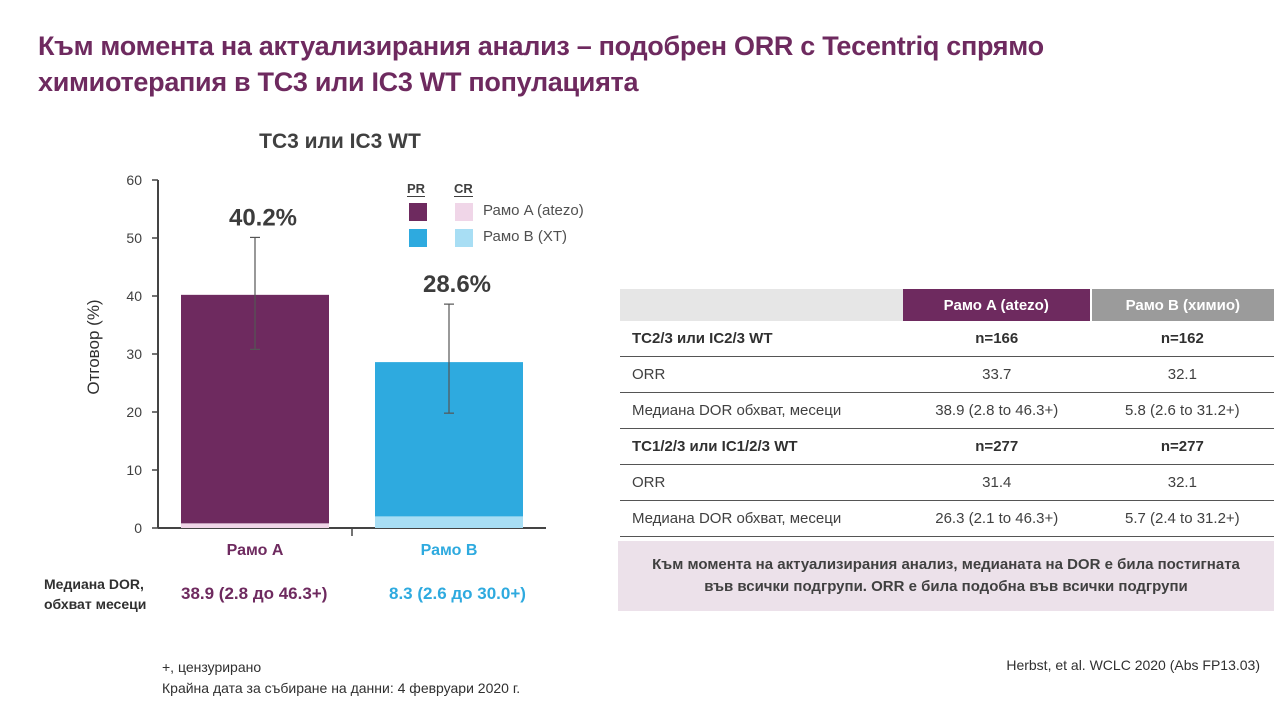 The height and width of the screenshot is (715, 1280). I want to click on legend-label-arm-a: Рамо A (atezo), so click(533, 210).